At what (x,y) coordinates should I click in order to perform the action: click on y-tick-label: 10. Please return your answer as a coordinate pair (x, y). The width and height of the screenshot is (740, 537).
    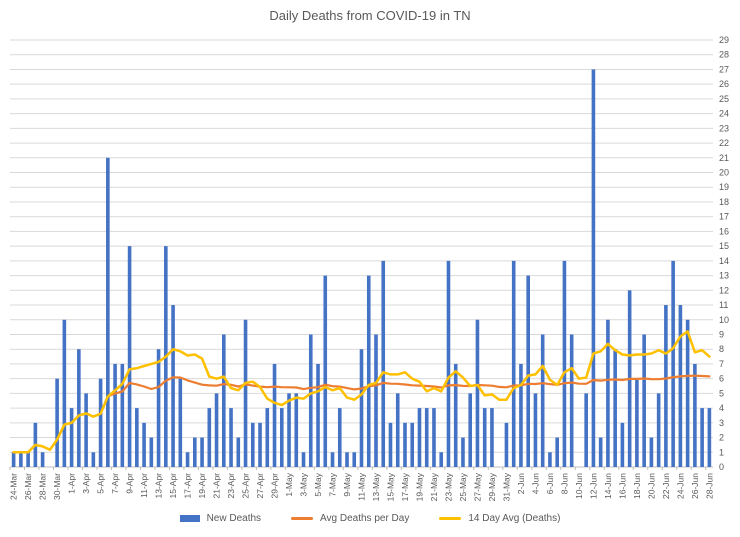
    Looking at the image, I should click on (724, 320).